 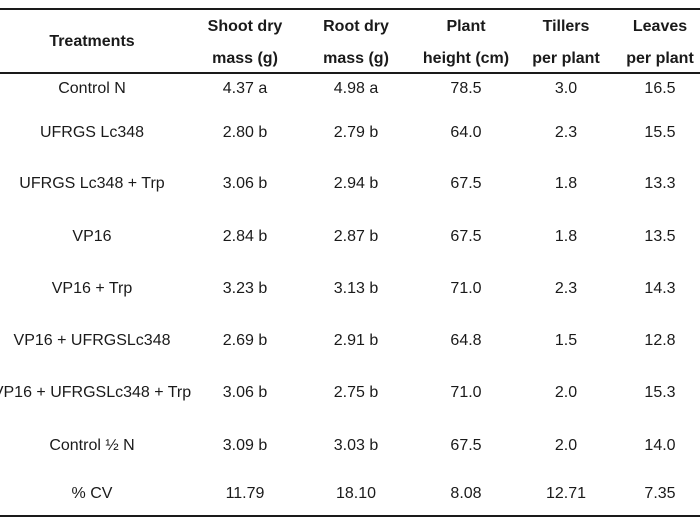 What do you see at coordinates (356, 445) in the screenshot?
I see `cell-root-dry-mass: 3.03 b` at bounding box center [356, 445].